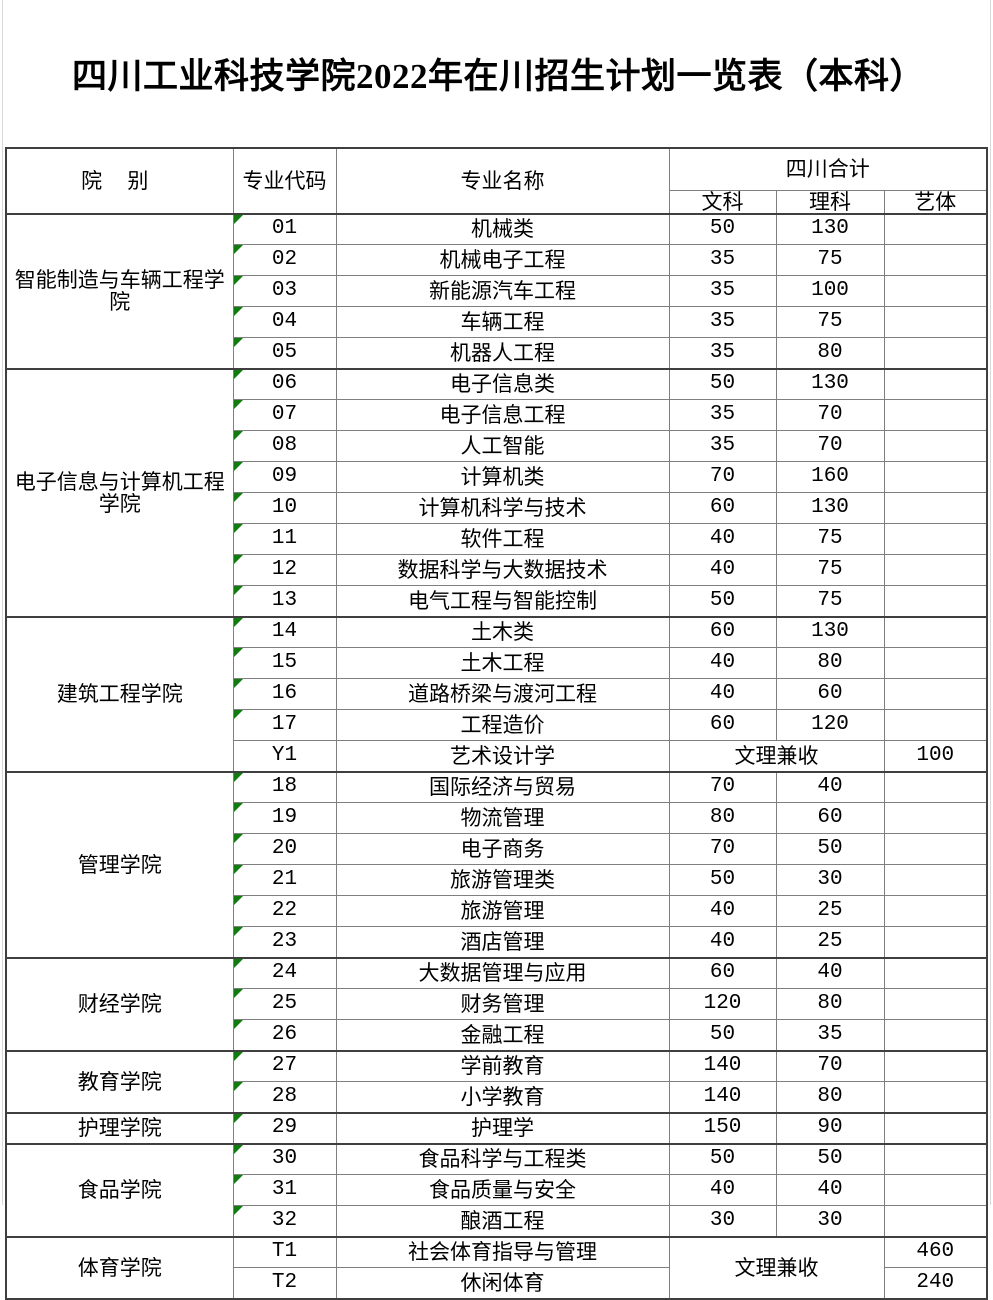 This screenshot has height=1300, width=993. Describe the element at coordinates (502, 1190) in the screenshot. I see `major-name-cell: 食品质量与安全` at that location.